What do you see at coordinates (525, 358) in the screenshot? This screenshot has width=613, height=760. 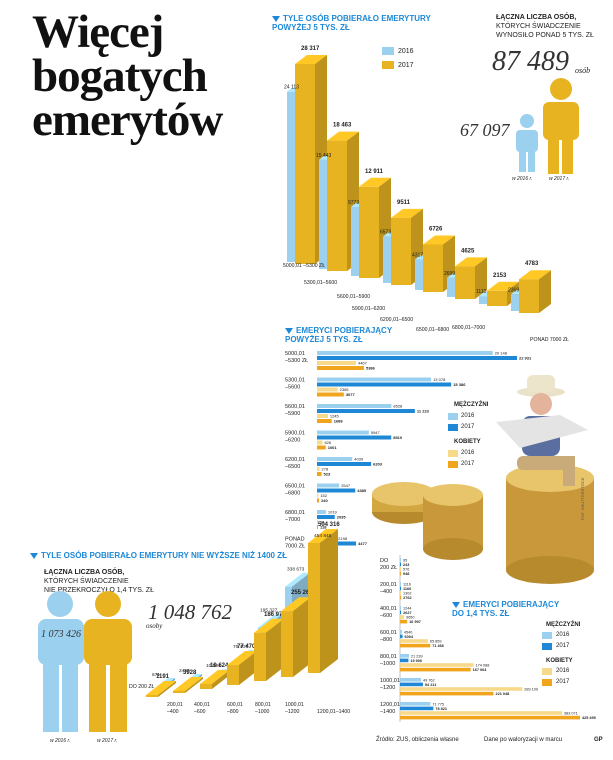 I see `c2-val-0-1: 22 931` at bounding box center [525, 358].